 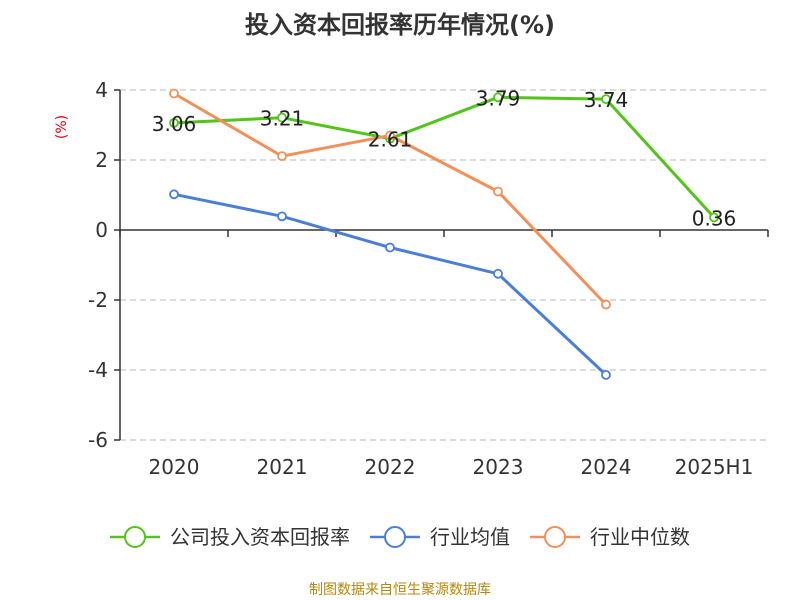 What do you see at coordinates (400, 590) in the screenshot?
I see `source-note: 制图数据来自恒生聚源数据库` at bounding box center [400, 590].